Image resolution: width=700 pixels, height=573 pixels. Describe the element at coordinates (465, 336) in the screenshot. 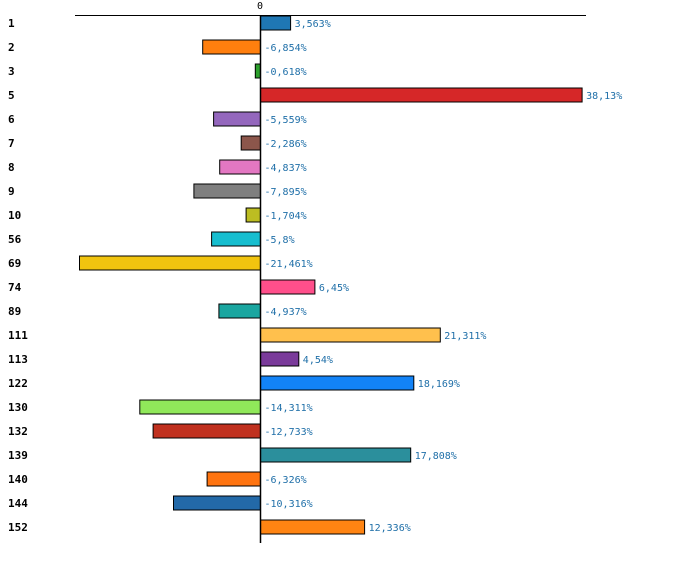

I see `value-label-111: 21,311%` at that location.